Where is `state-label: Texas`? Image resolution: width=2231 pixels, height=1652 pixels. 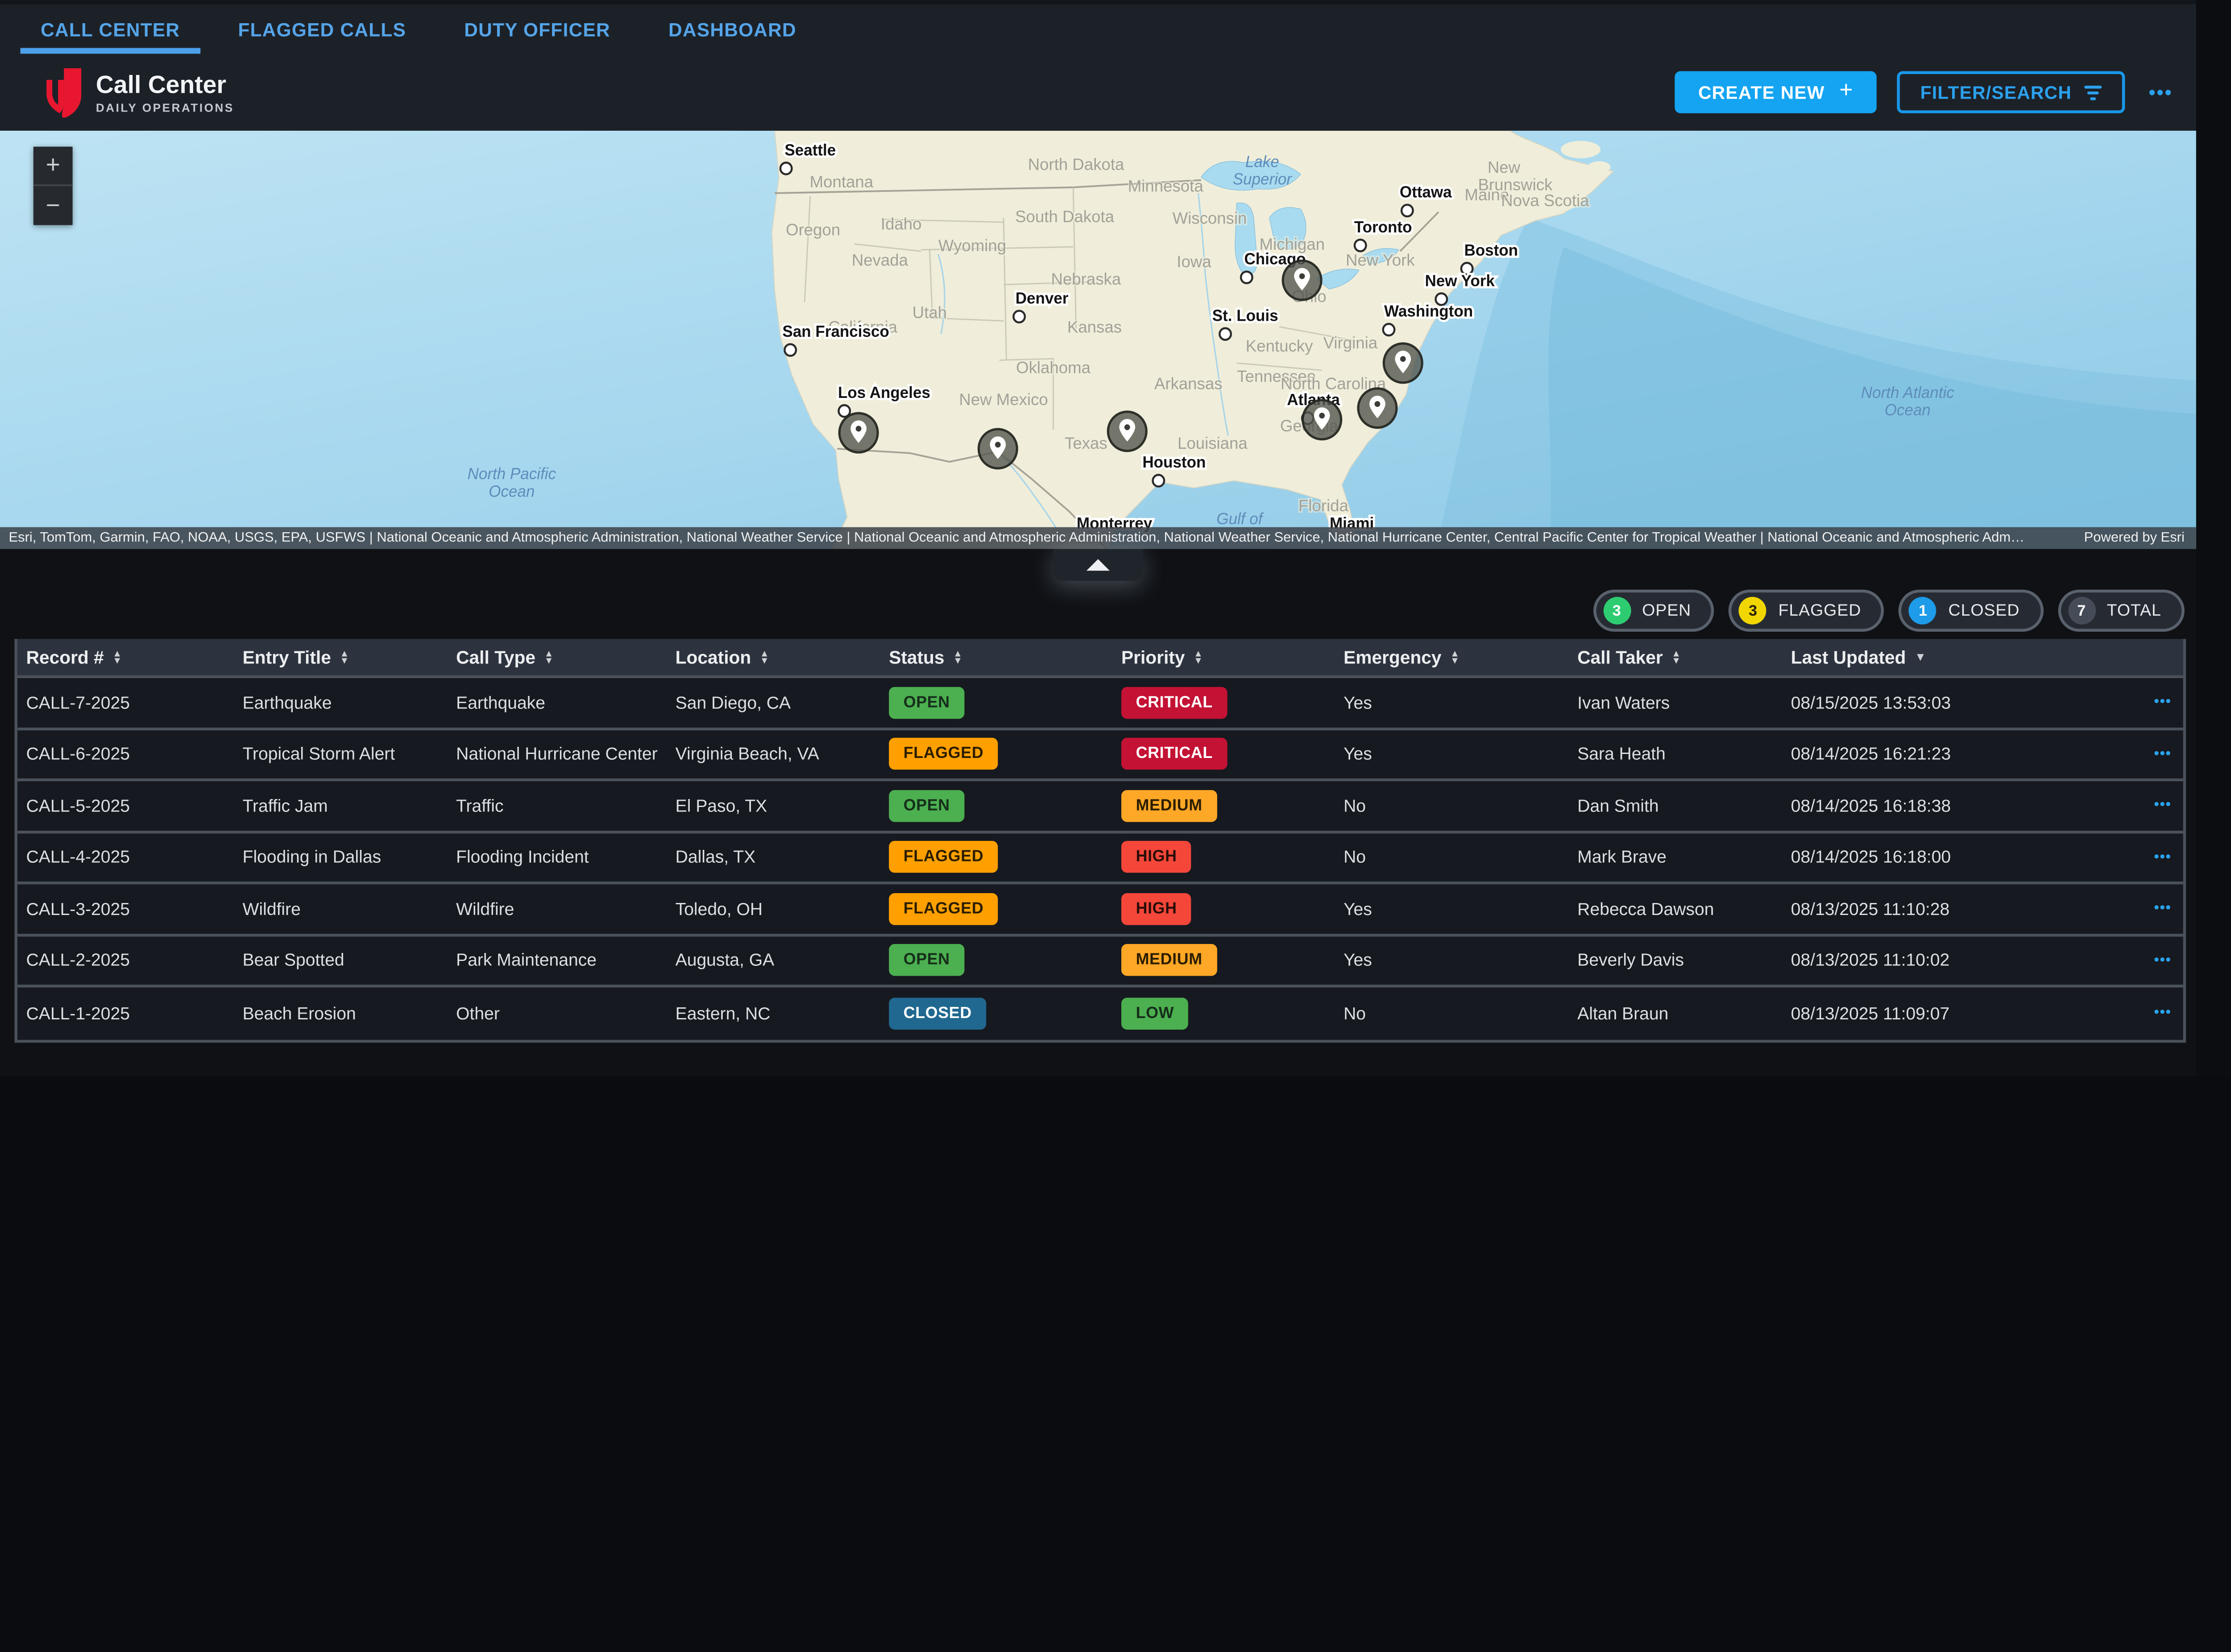 state-label: Texas is located at coordinates (1086, 442).